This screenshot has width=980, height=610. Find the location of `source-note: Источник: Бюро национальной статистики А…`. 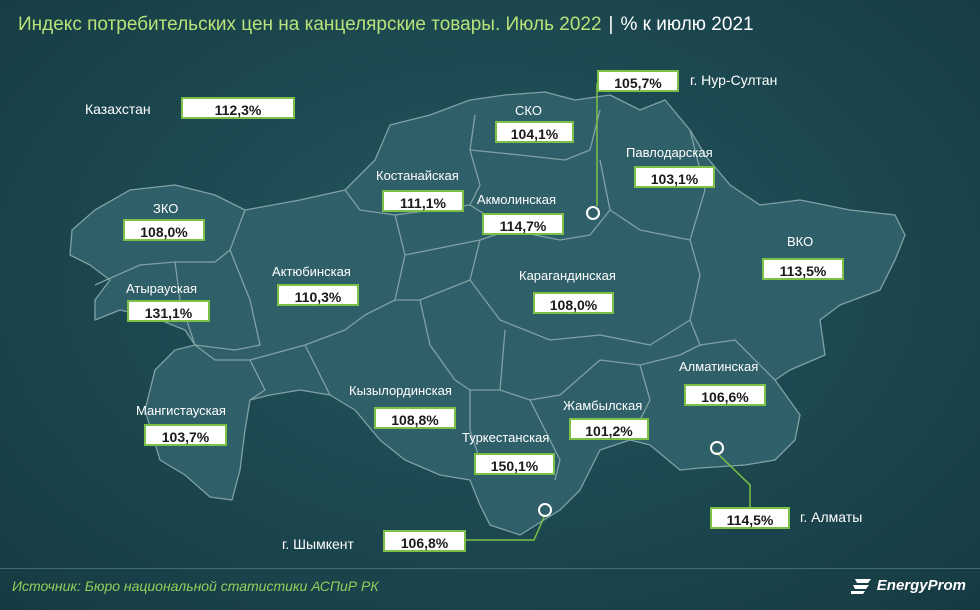

source-note: Источник: Бюро национальной статистики А… is located at coordinates (195, 586).